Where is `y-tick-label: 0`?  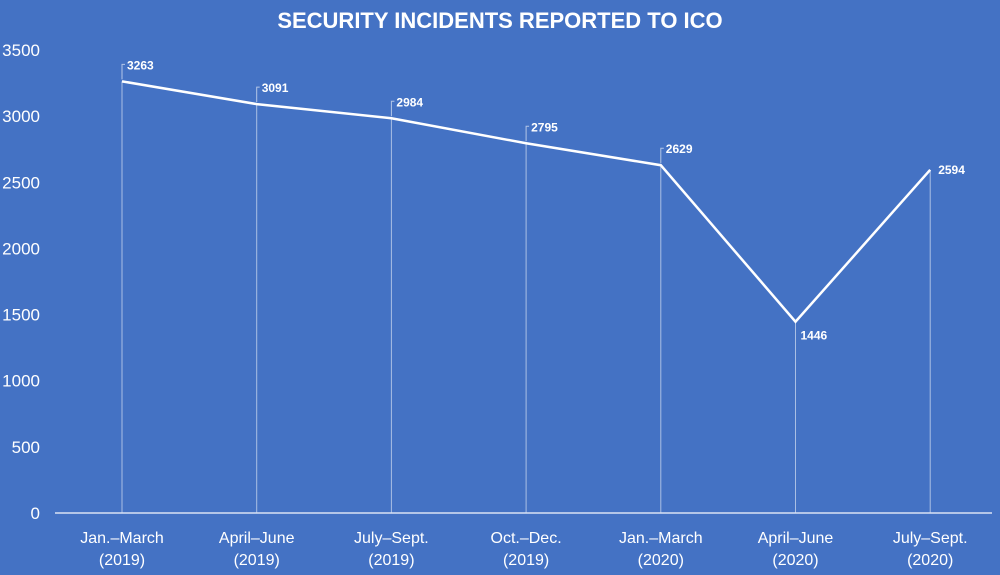 y-tick-label: 0 is located at coordinates (35, 513).